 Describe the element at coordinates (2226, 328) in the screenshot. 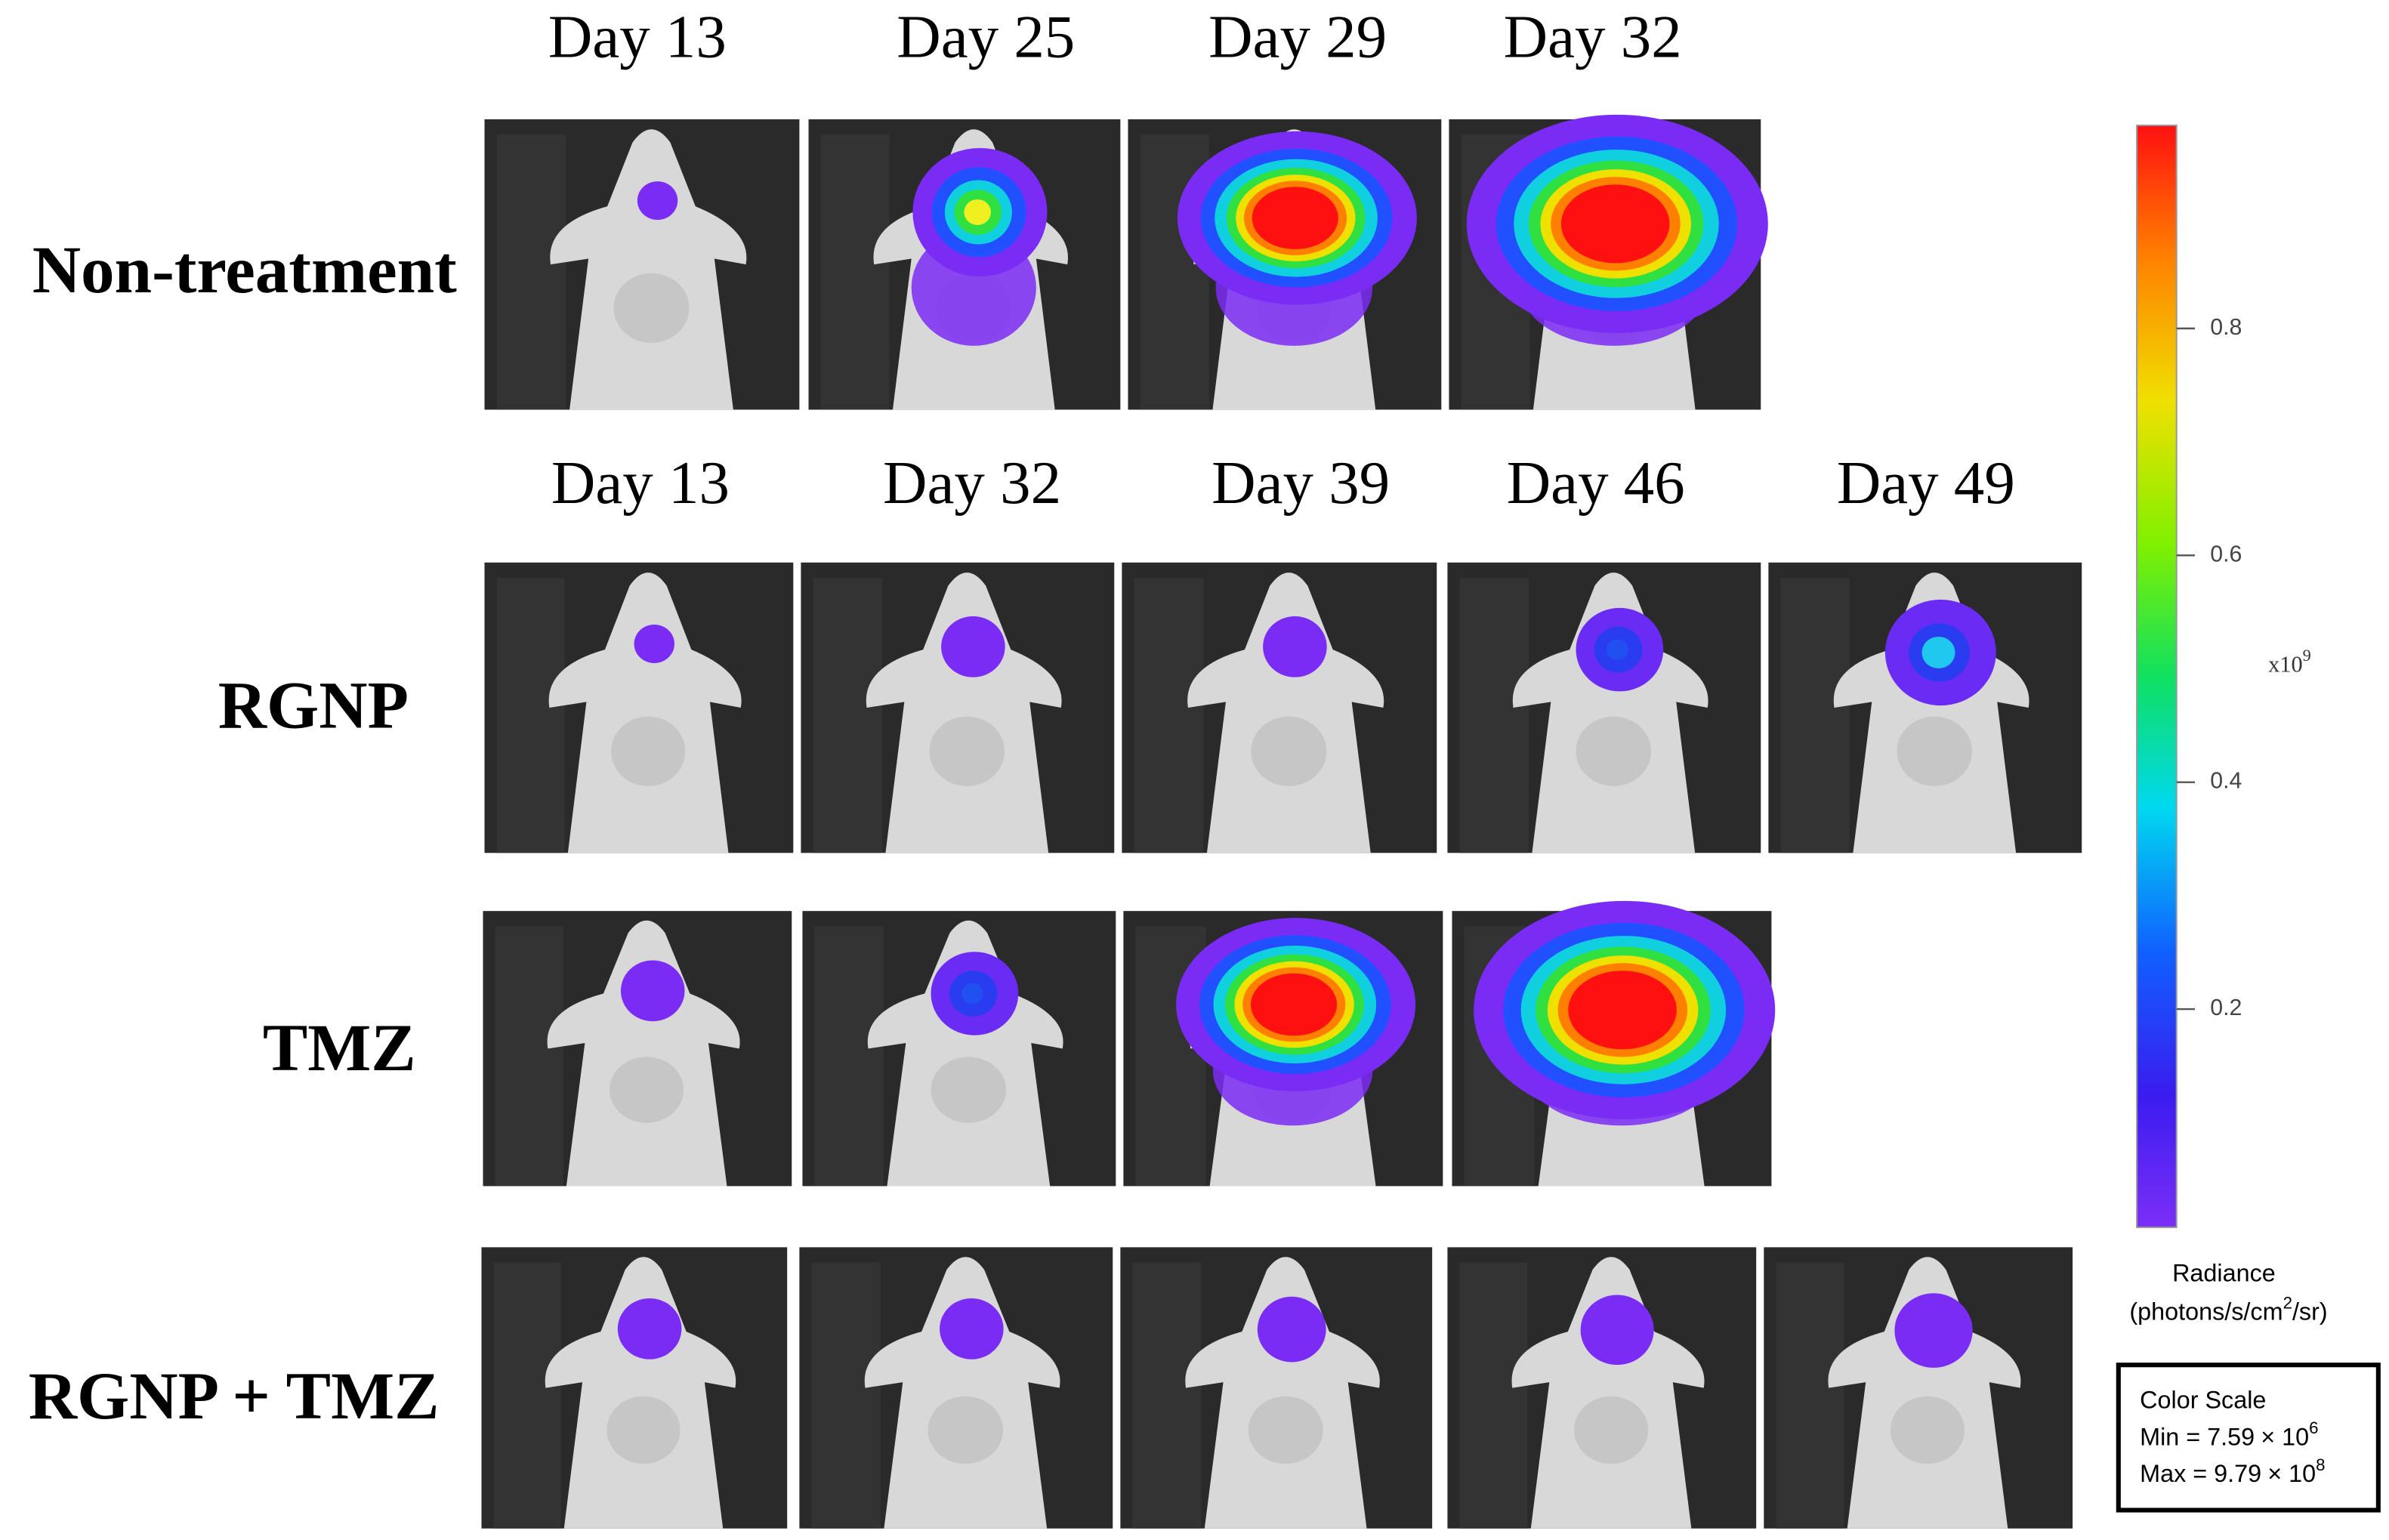

I see `colorbar-tick-label: 0.8` at that location.